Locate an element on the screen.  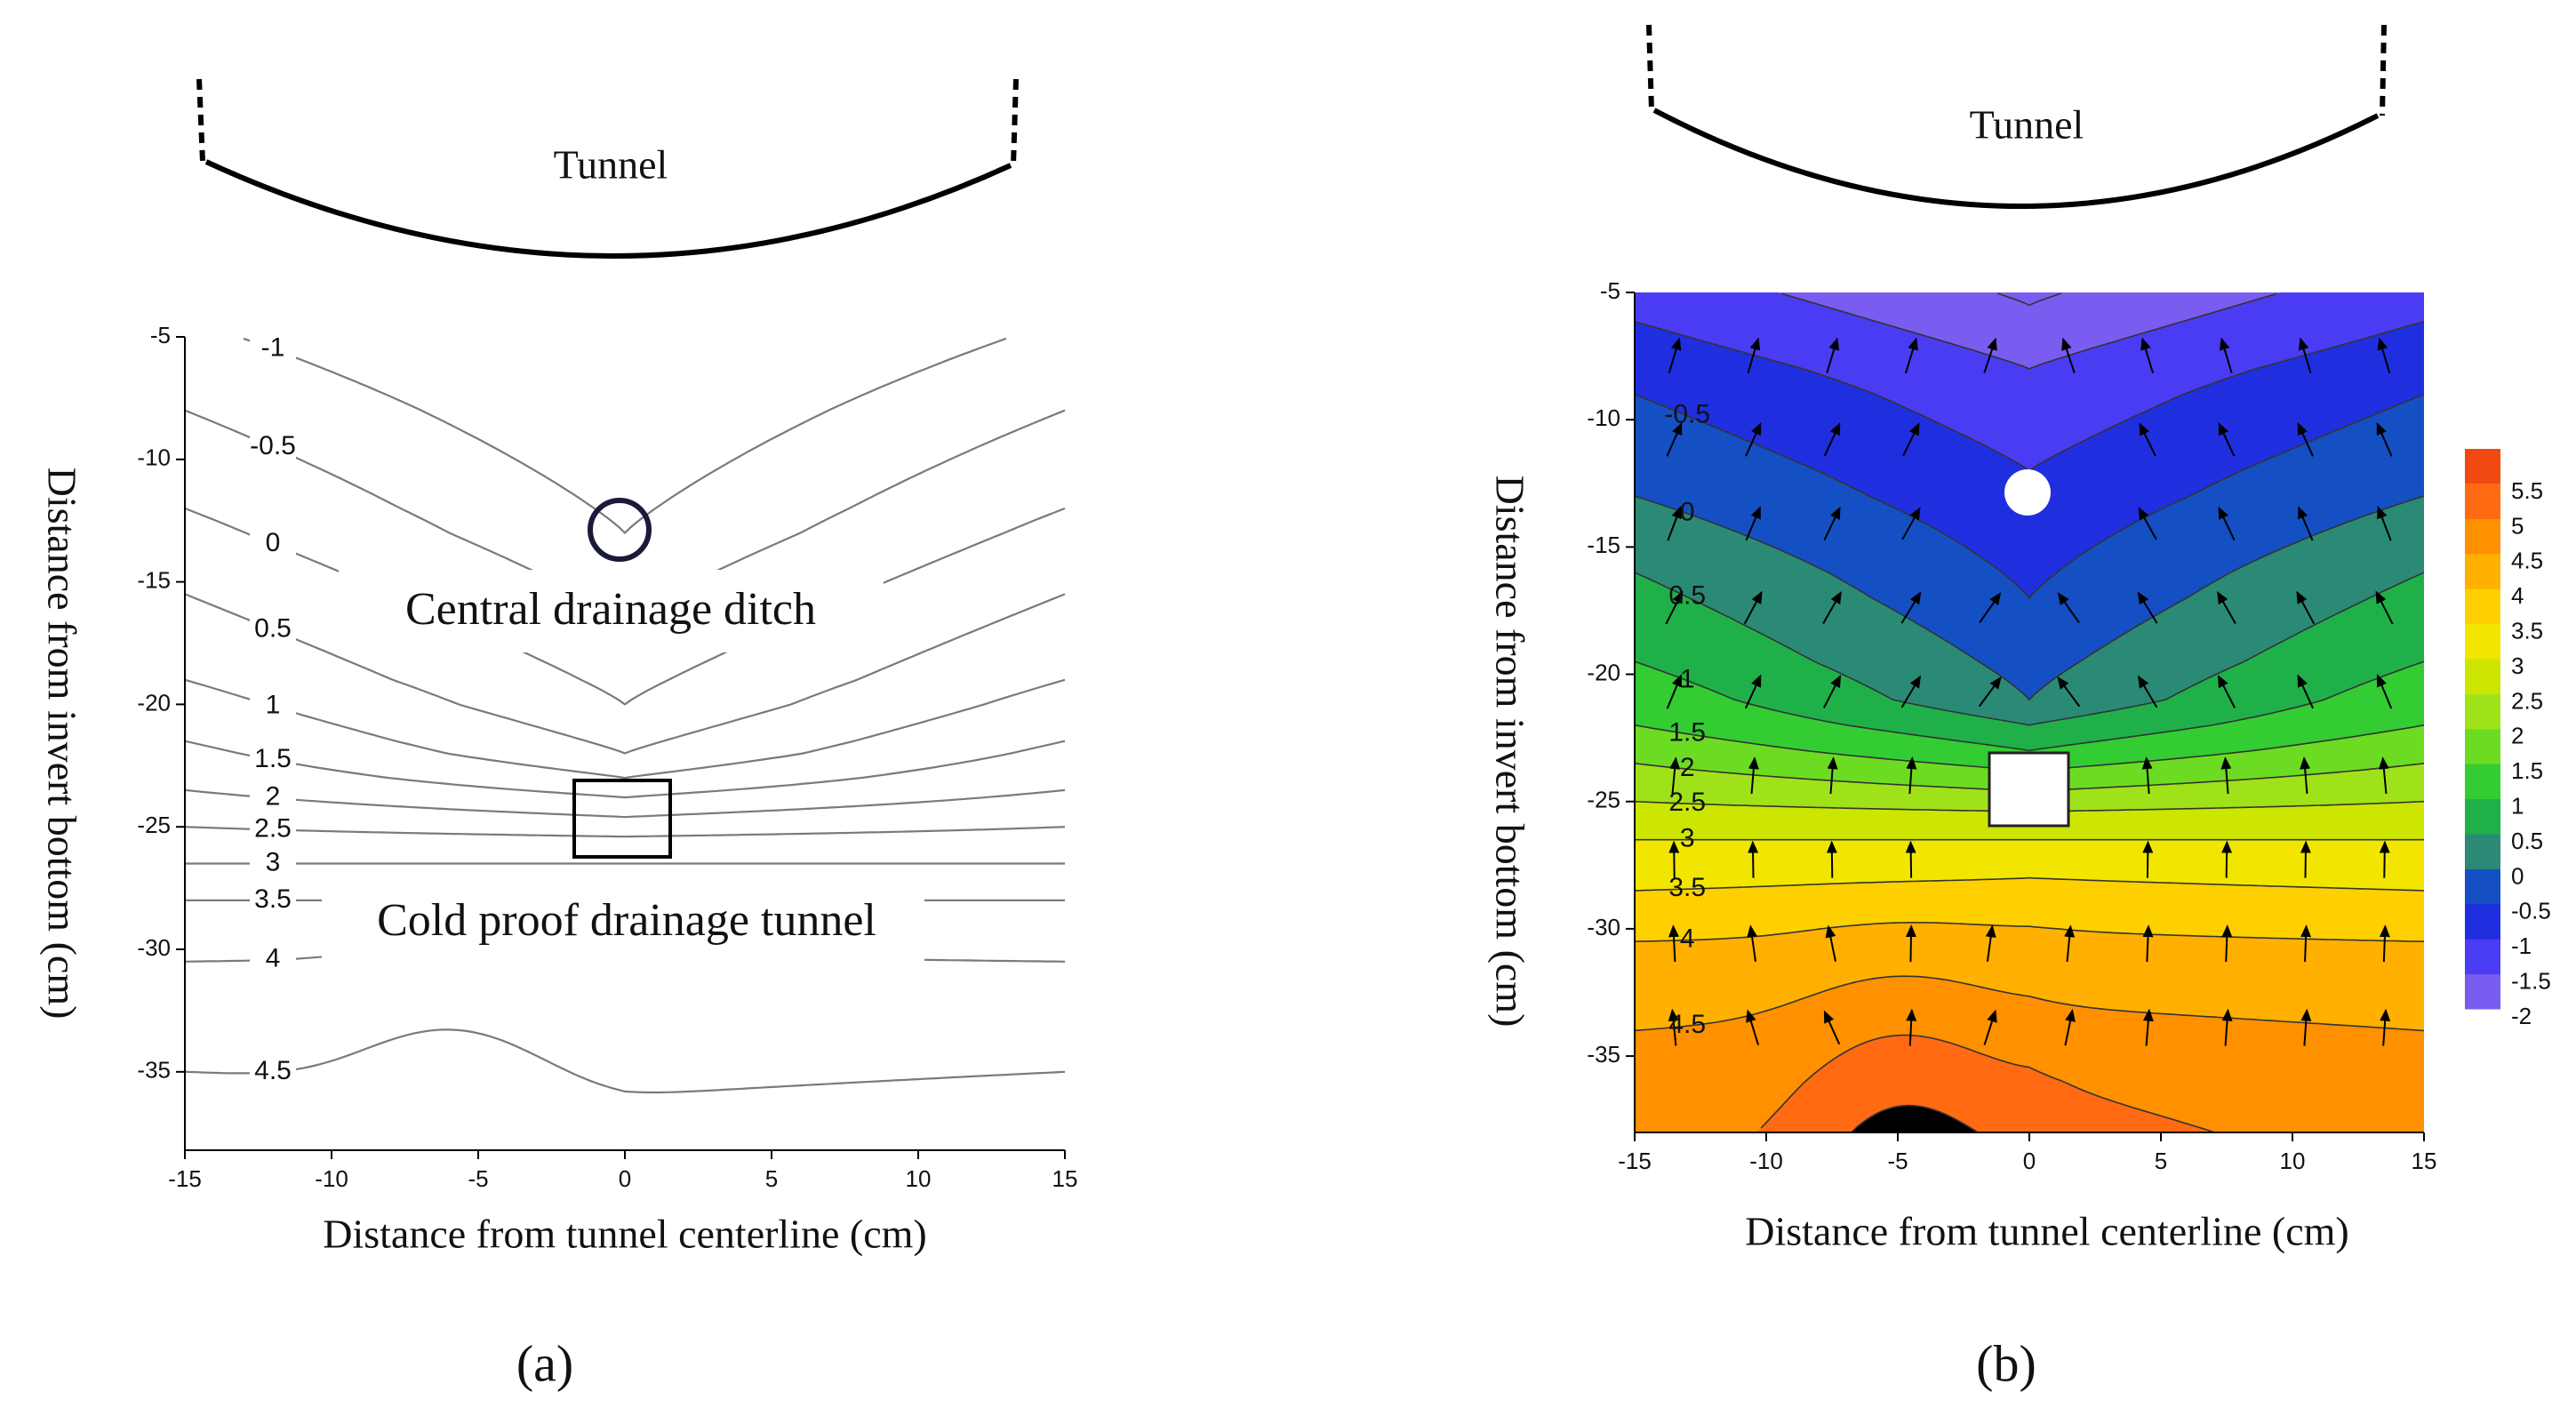
x-tick-label: 5 is located at coordinates (771, 1178).